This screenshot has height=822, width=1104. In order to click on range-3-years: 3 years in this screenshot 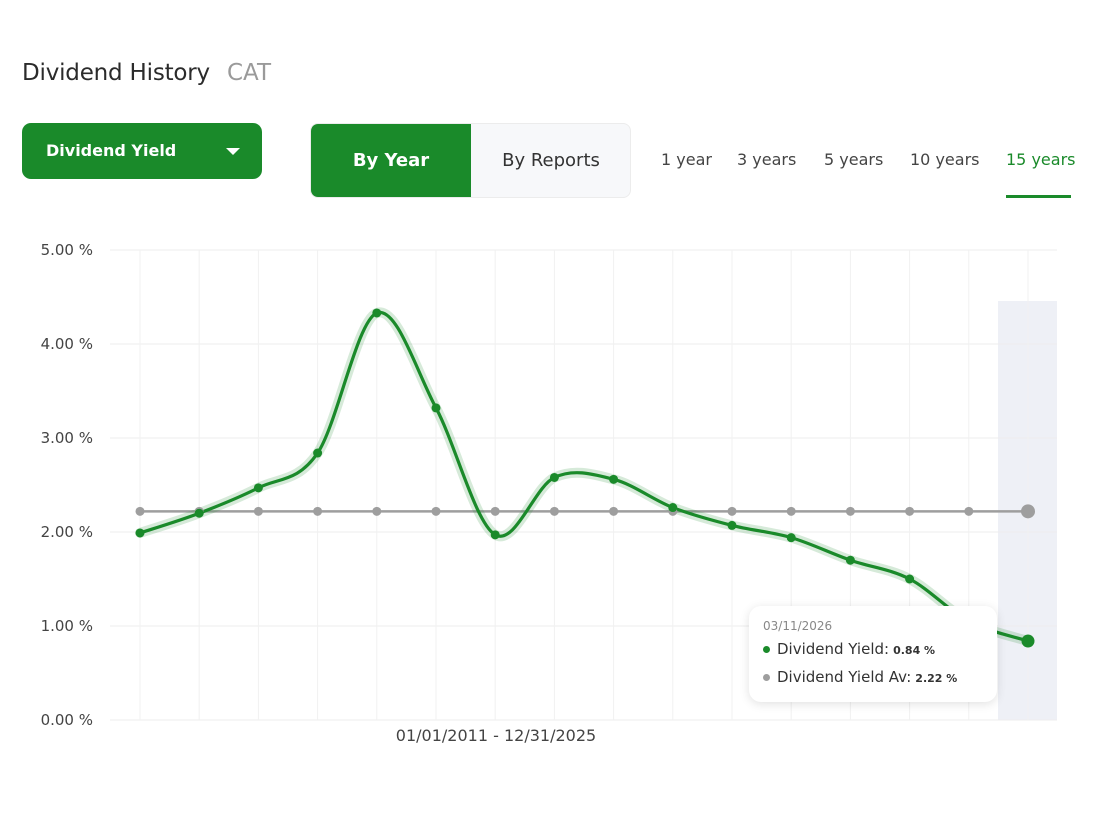, I will do `click(767, 159)`.